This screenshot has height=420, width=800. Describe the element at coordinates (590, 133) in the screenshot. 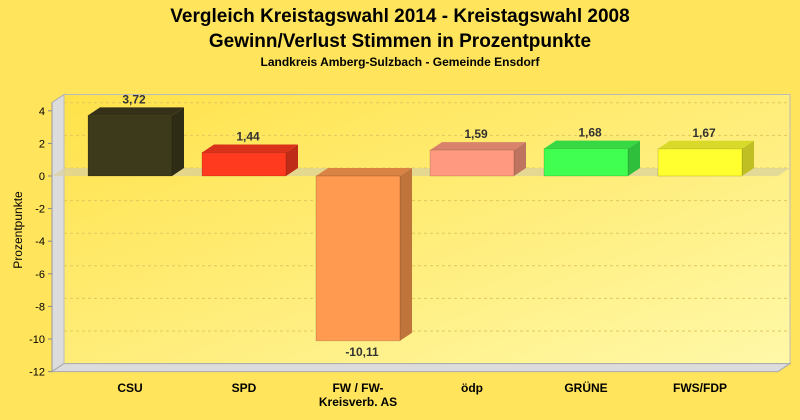

I see `data-label: 1,68` at that location.